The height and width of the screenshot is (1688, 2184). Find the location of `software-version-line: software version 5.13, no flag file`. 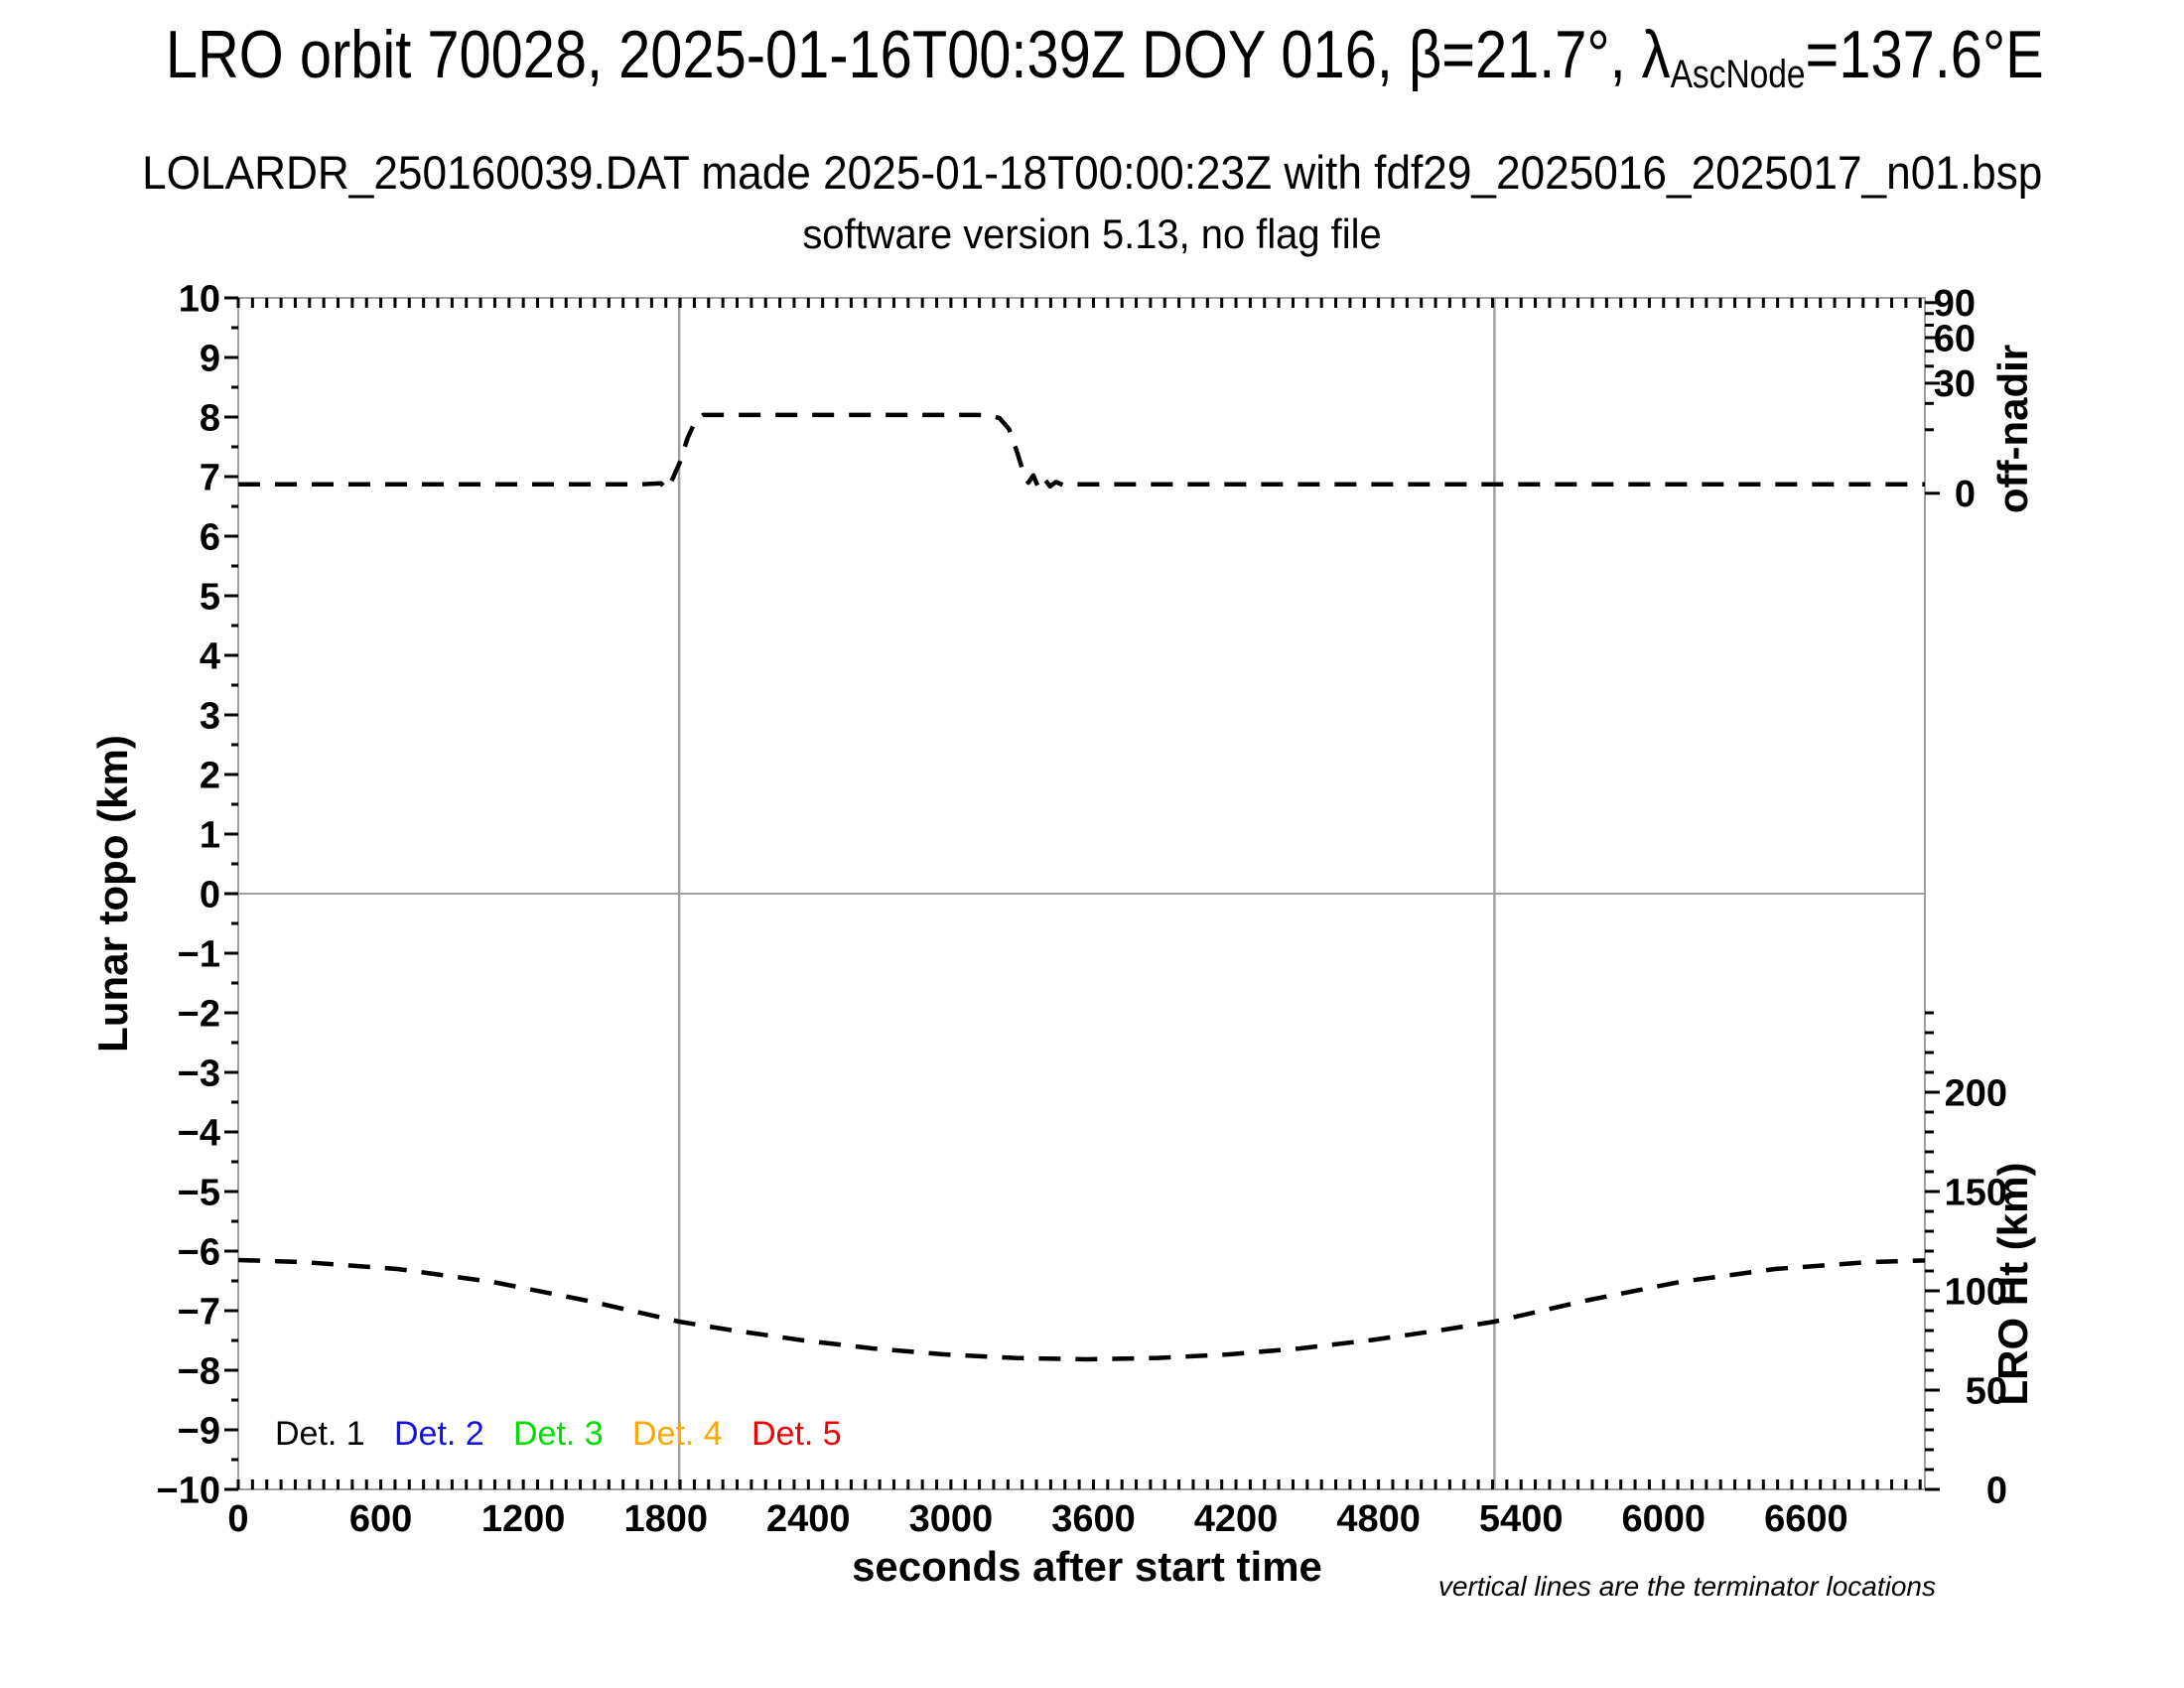

software-version-line: software version 5.13, no flag file is located at coordinates (1092, 234).